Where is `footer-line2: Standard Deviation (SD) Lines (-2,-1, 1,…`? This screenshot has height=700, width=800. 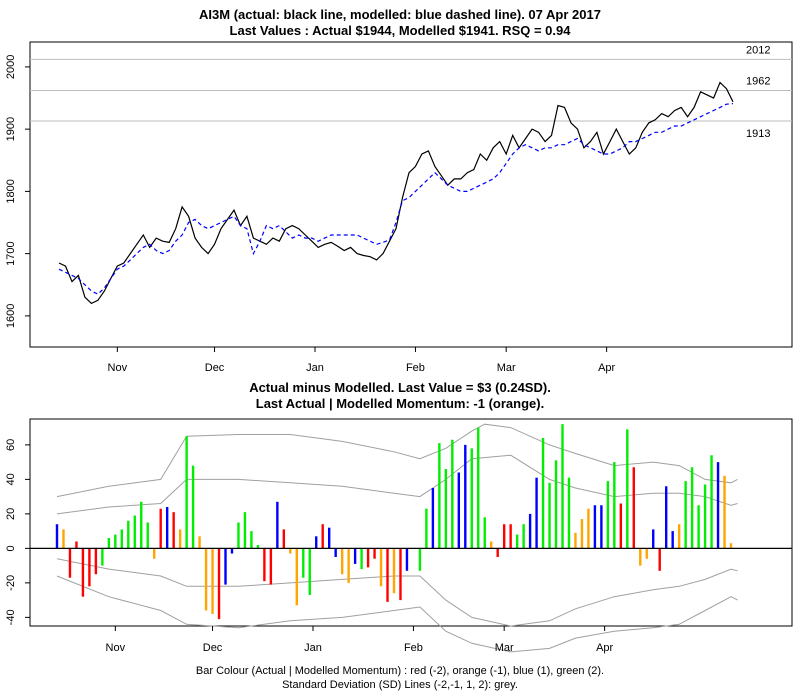 footer-line2: Standard Deviation (SD) Lines (-2,-1, 1,… is located at coordinates (400, 685).